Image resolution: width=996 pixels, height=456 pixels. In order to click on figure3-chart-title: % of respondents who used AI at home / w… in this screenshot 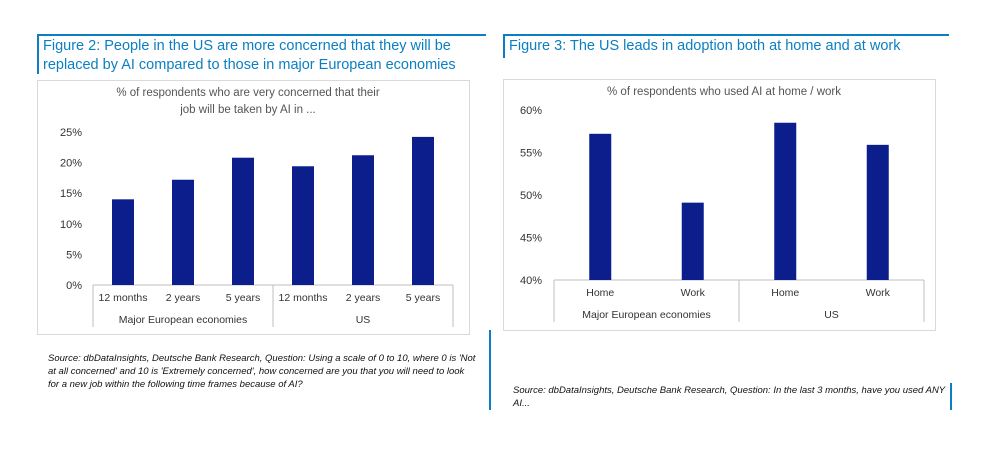, I will do `click(724, 92)`.